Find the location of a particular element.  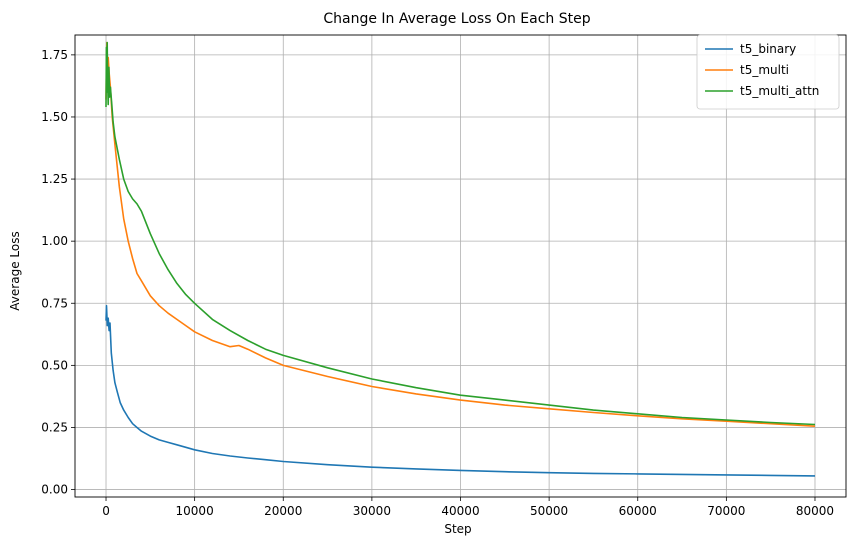

y-tick-label: 0.75 is located at coordinates (54, 303).